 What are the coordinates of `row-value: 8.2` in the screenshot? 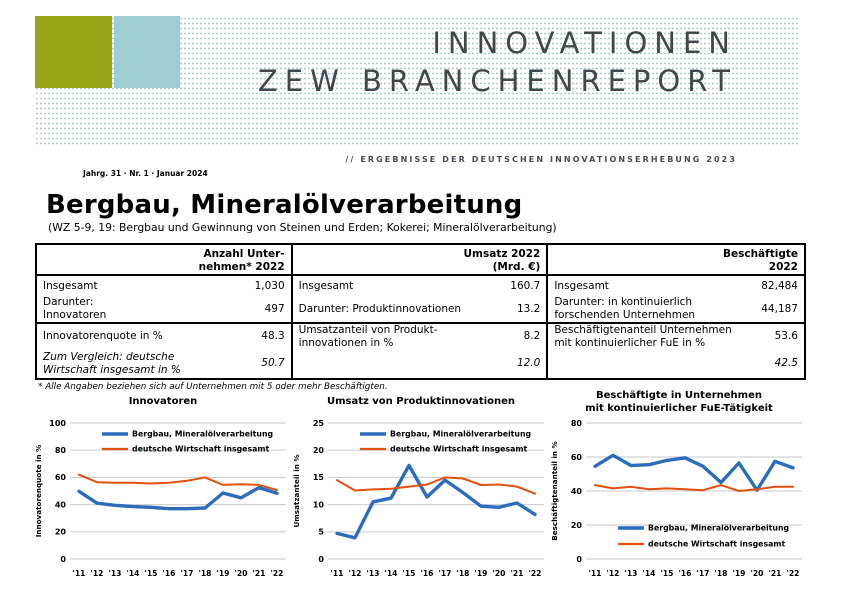 It's located at (532, 336).